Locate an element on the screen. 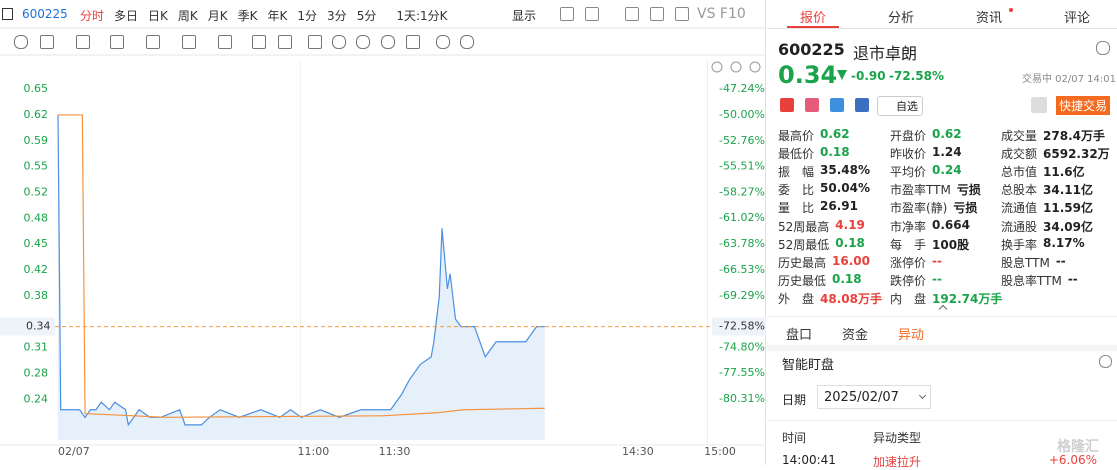 The width and height of the screenshot is (1117, 470). row-change: +6.06% is located at coordinates (1072, 460).